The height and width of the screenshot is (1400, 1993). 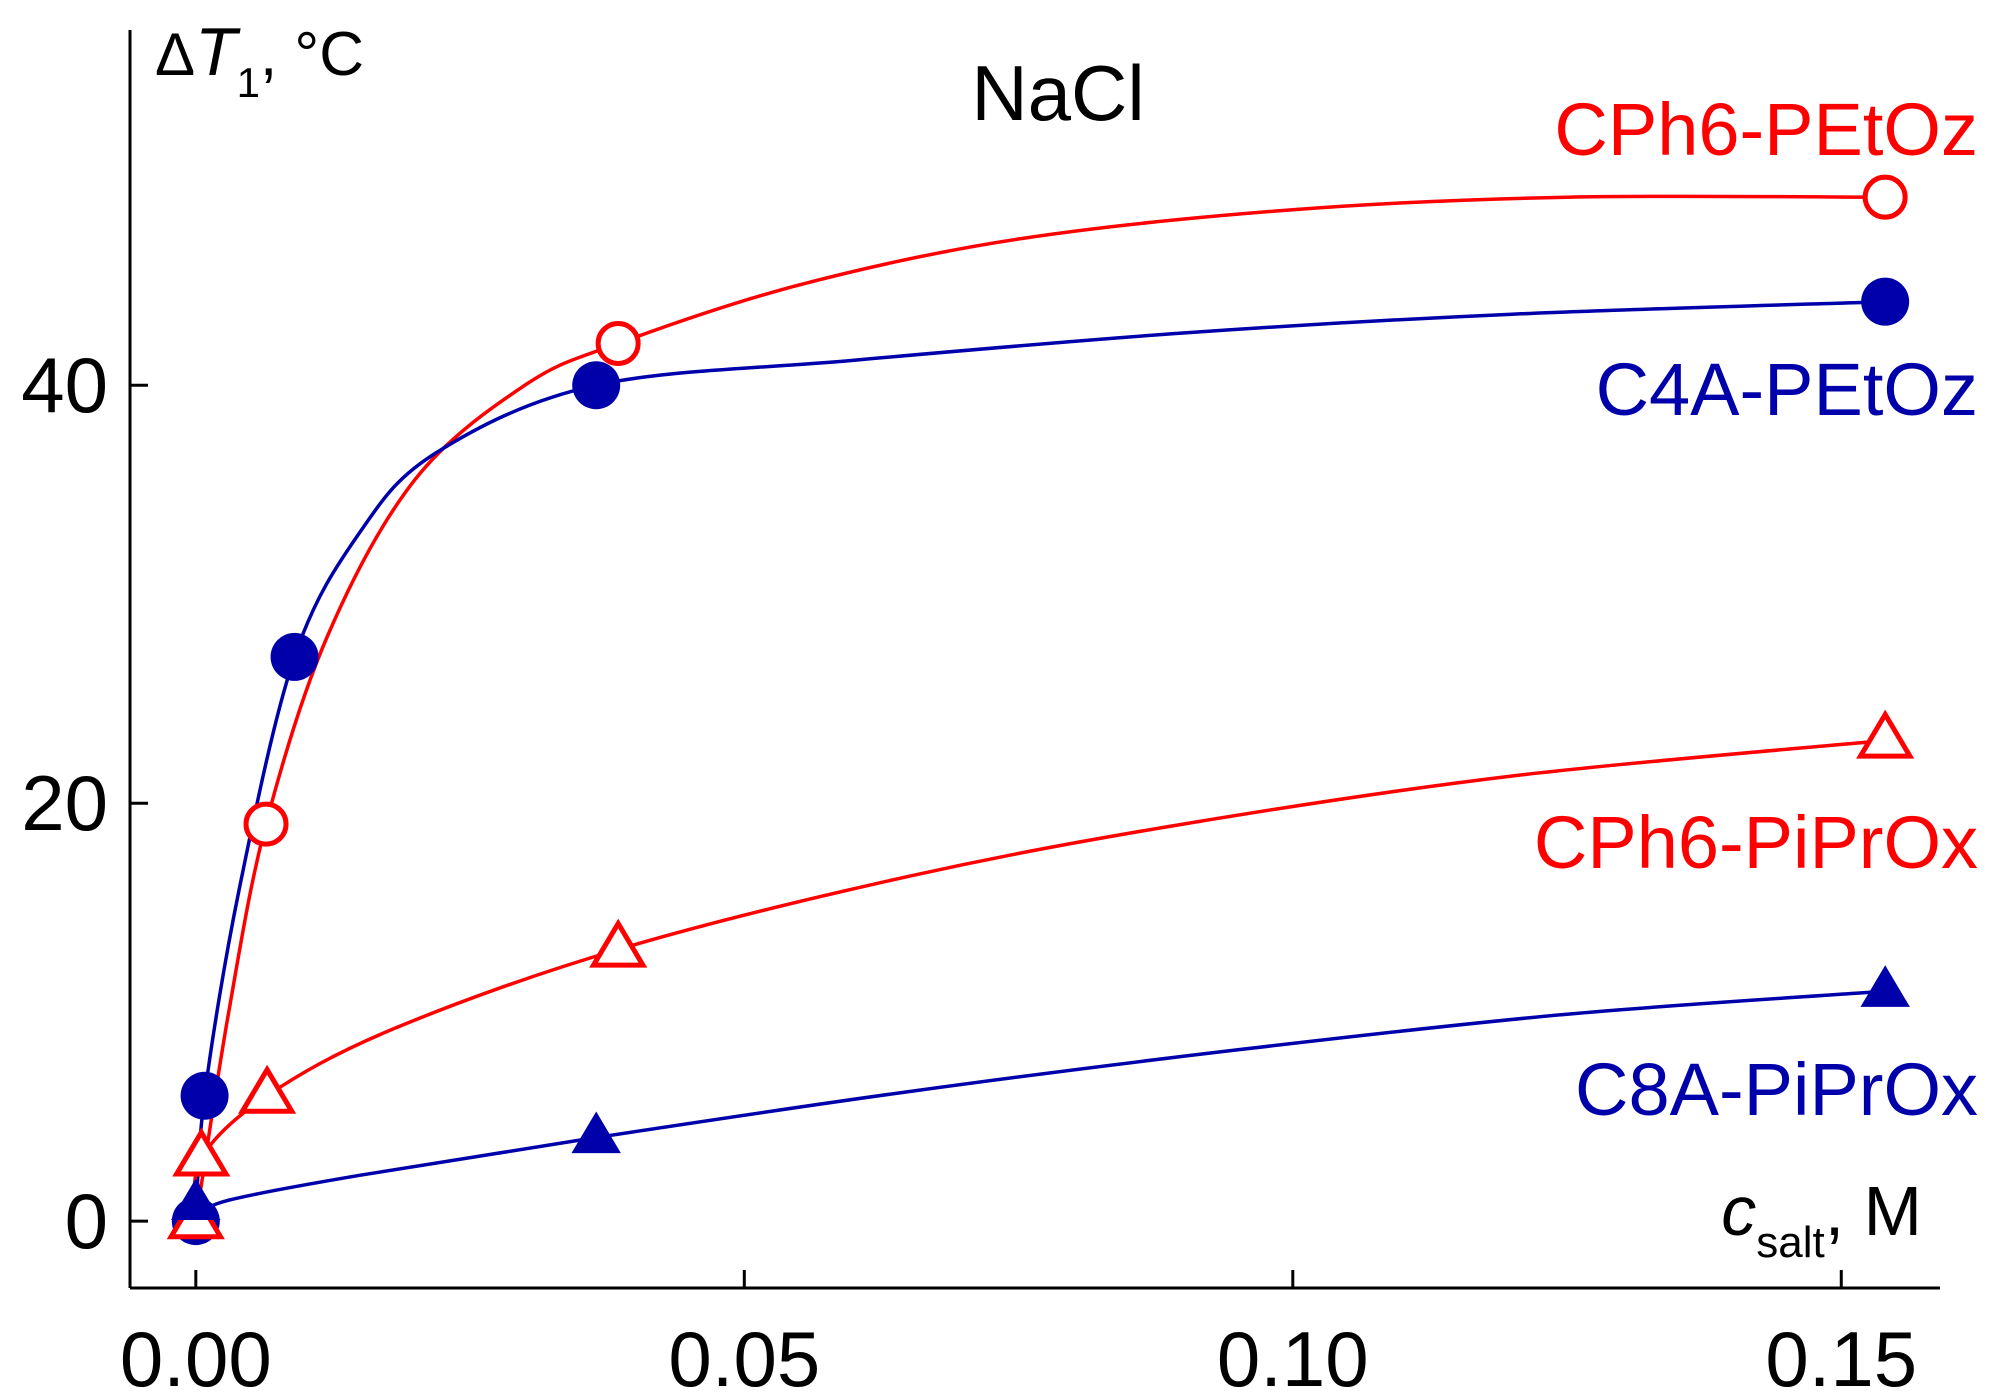 What do you see at coordinates (1738, 1211) in the screenshot?
I see `x-axis-title-main: c` at bounding box center [1738, 1211].